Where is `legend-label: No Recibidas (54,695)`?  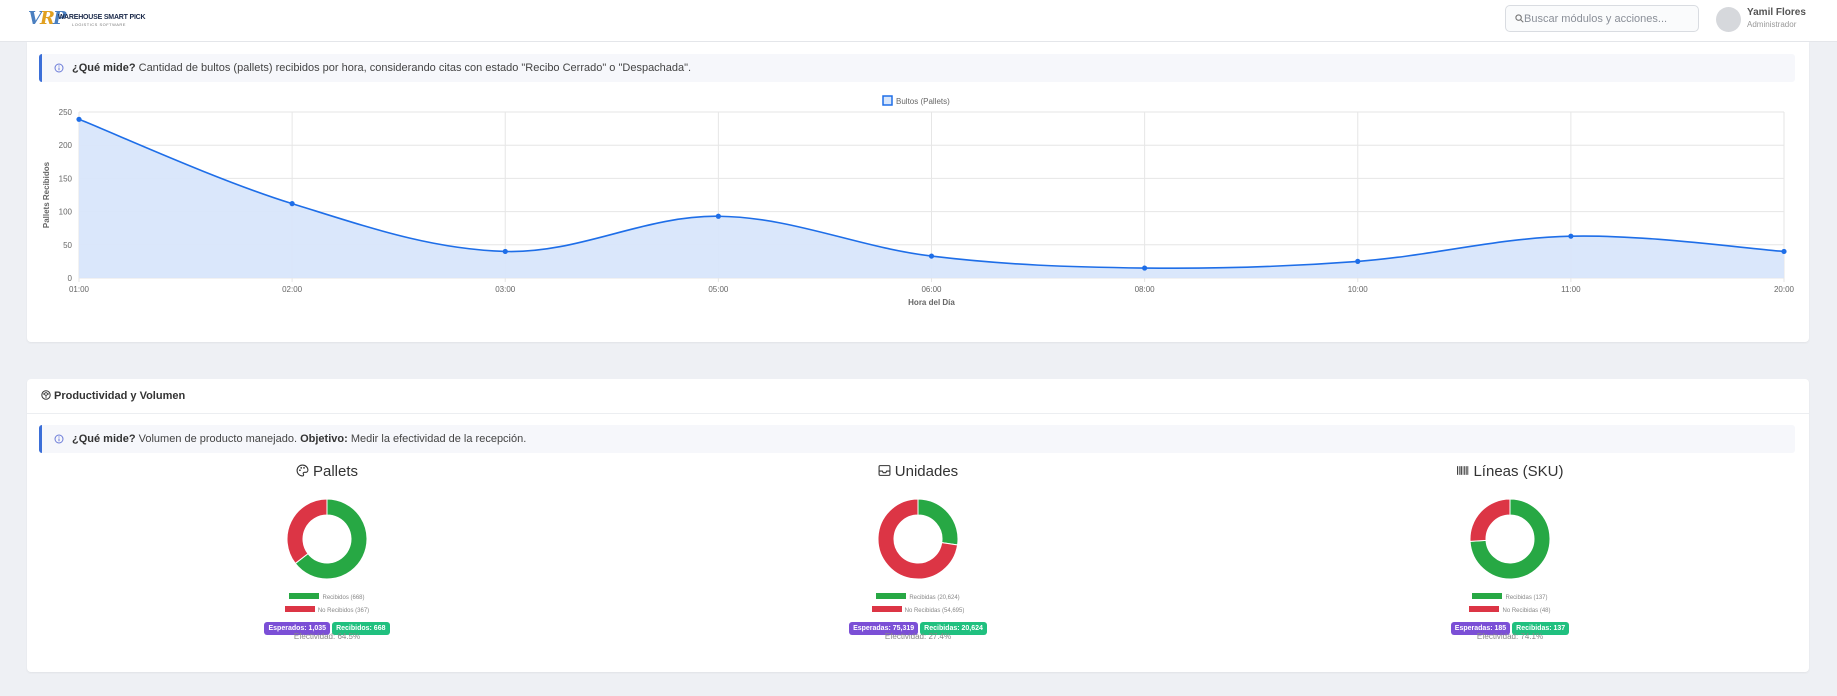
legend-label: No Recibidas (54,695) is located at coordinates (934, 611).